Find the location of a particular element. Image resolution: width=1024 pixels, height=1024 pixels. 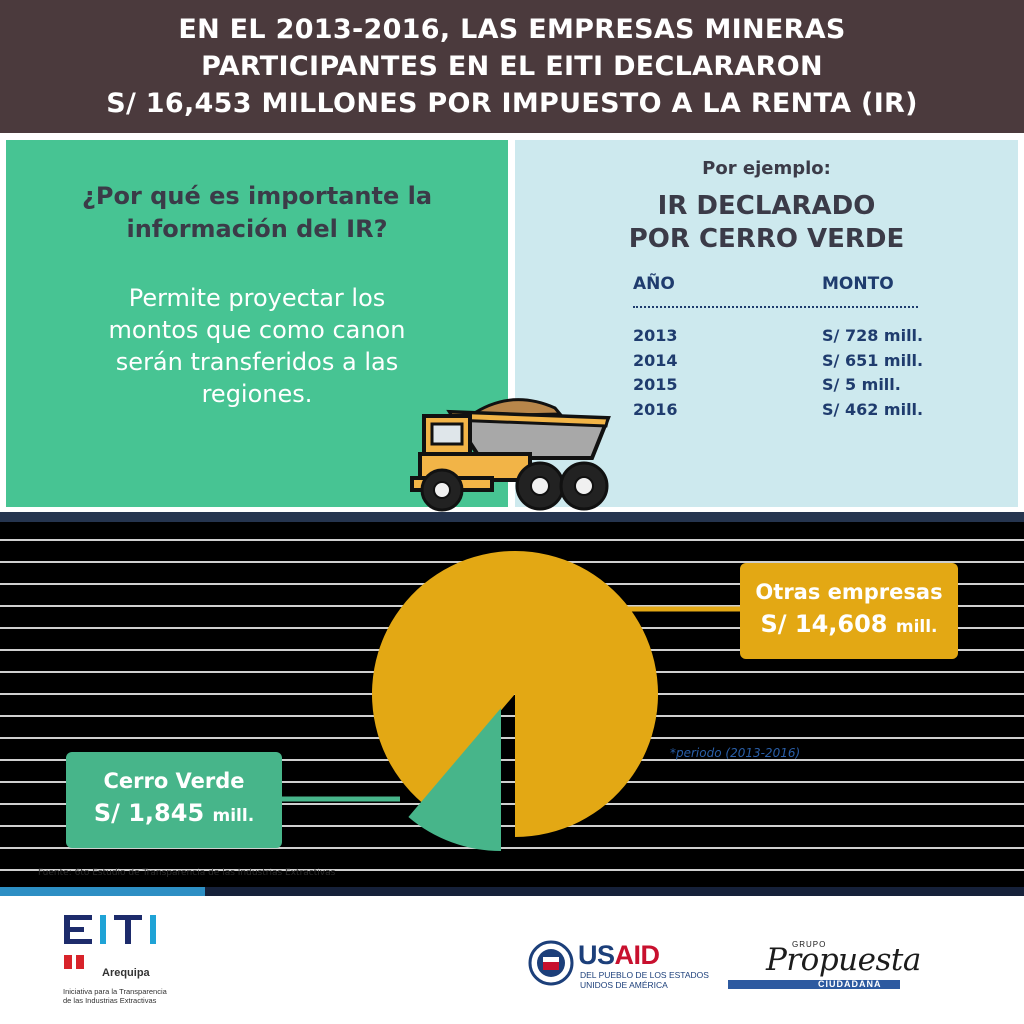

row-amount: S/ 651 mill. is located at coordinates (873, 360).